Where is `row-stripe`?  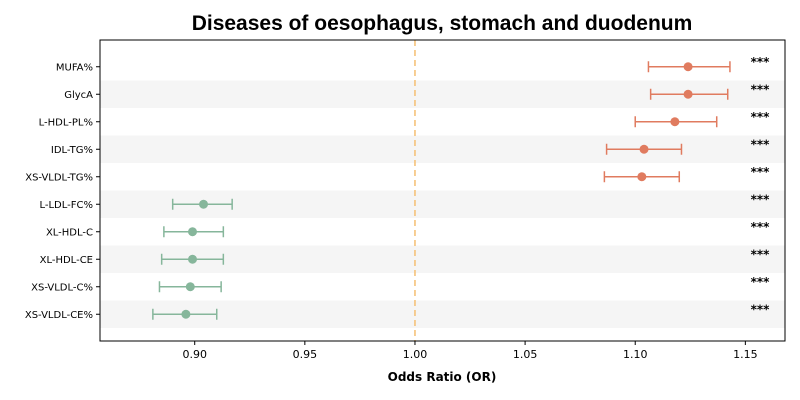
row-stripe is located at coordinates (442, 149).